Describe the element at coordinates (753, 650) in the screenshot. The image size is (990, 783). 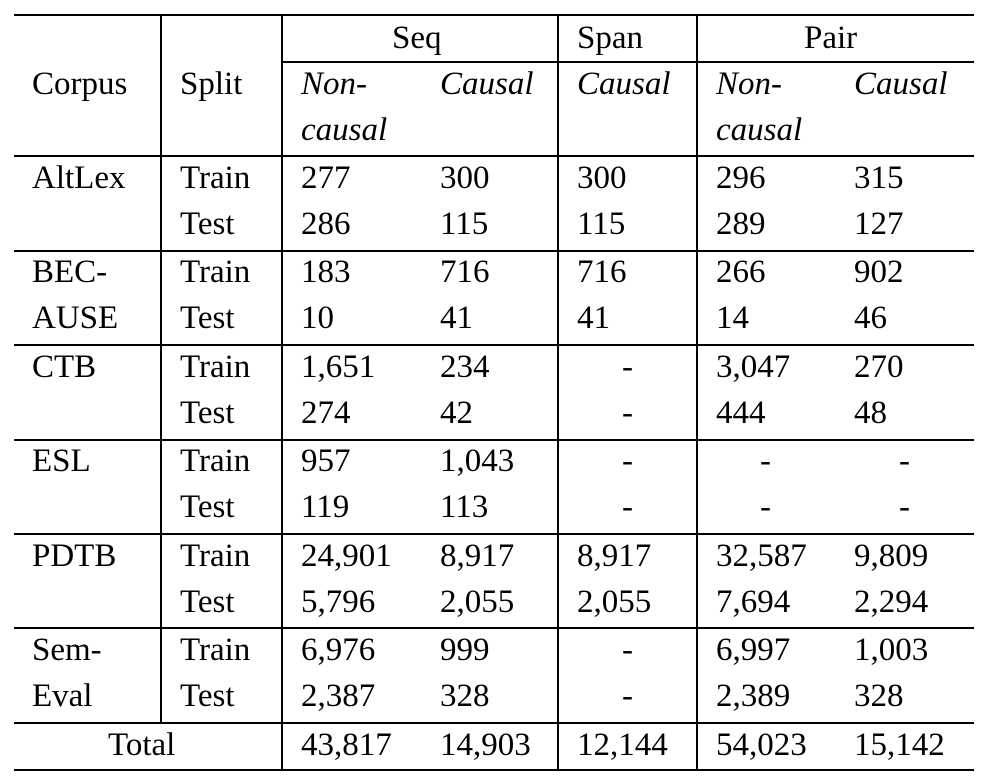
I see `cell-pair-noncausal: 6,997` at that location.